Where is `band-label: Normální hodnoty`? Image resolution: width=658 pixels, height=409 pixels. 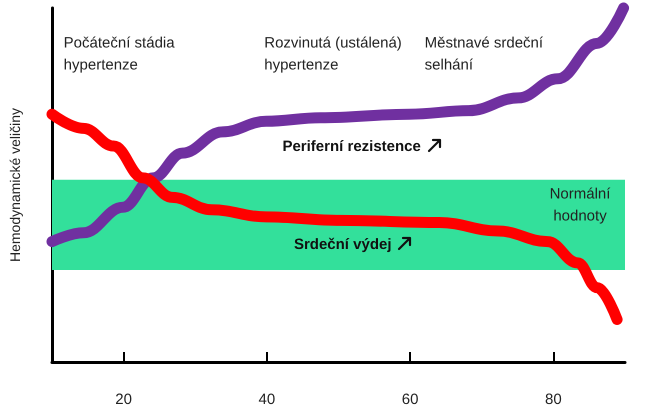
band-label: Normální hodnoty is located at coordinates (581, 204).